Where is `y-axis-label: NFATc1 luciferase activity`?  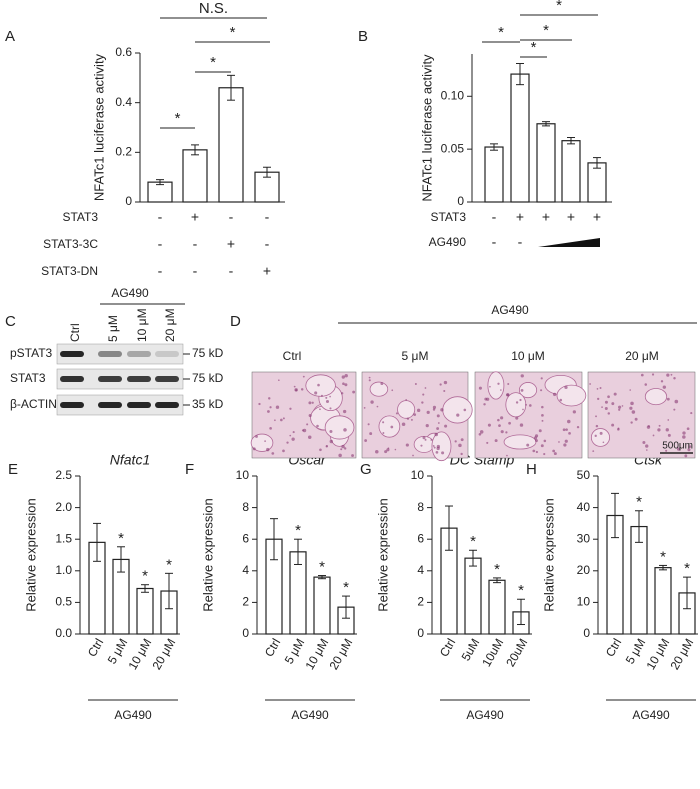 y-axis-label: NFATc1 luciferase activity is located at coordinates (98, 127).